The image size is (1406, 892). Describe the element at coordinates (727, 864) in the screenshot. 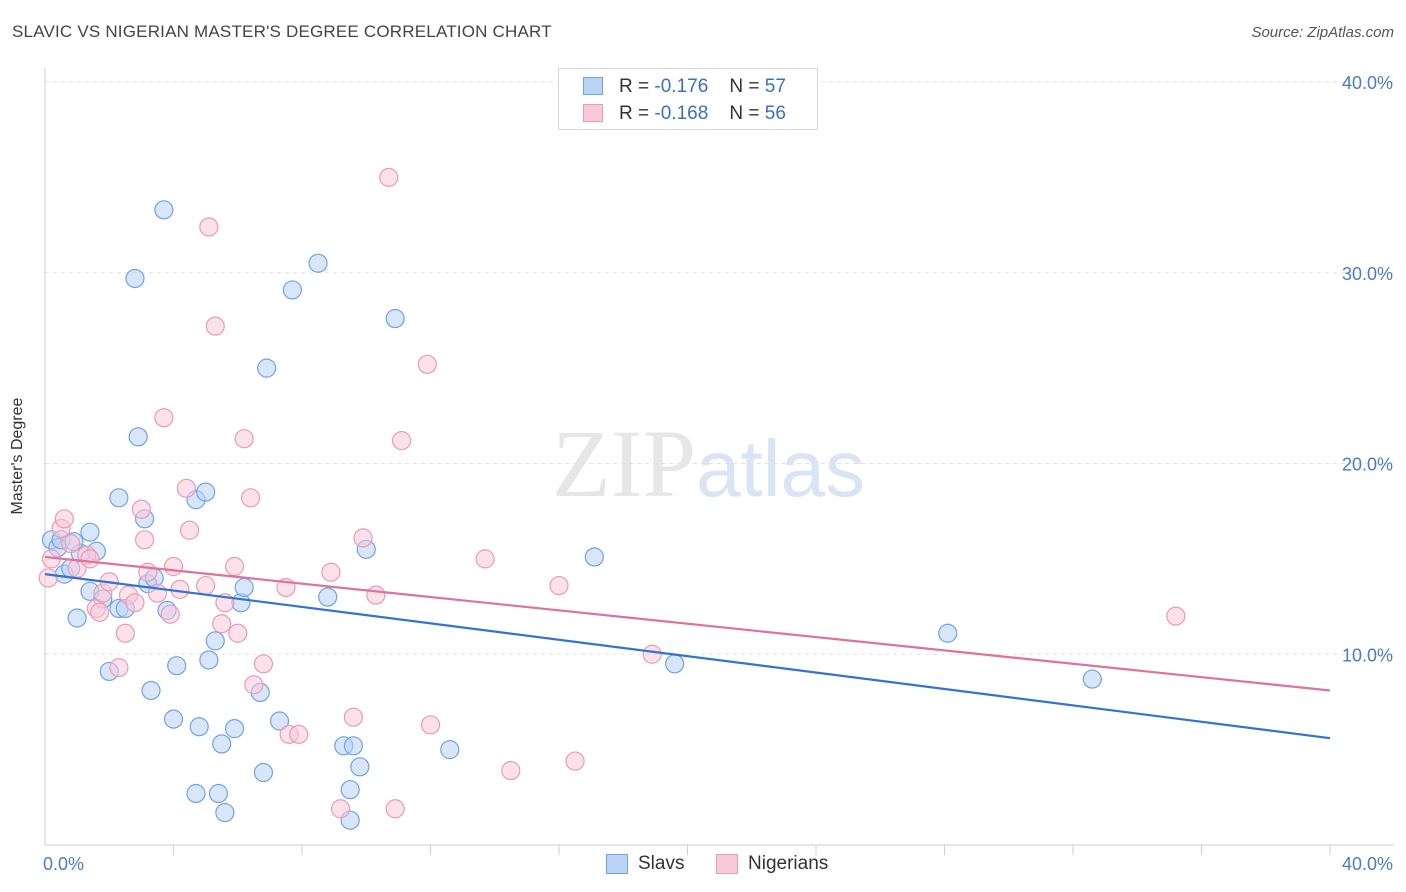

I see `bottom-legend-swatch-nigerians` at that location.